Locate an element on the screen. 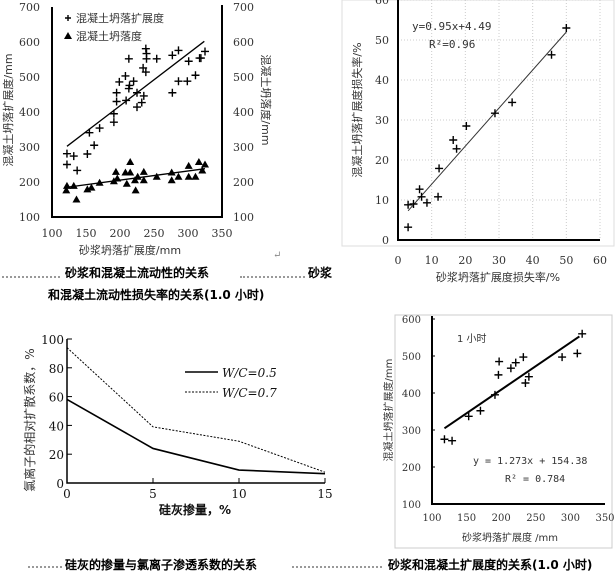 Image resolution: width=615 pixels, height=576 pixels. x-tick-label: 15 is located at coordinates (324, 494).